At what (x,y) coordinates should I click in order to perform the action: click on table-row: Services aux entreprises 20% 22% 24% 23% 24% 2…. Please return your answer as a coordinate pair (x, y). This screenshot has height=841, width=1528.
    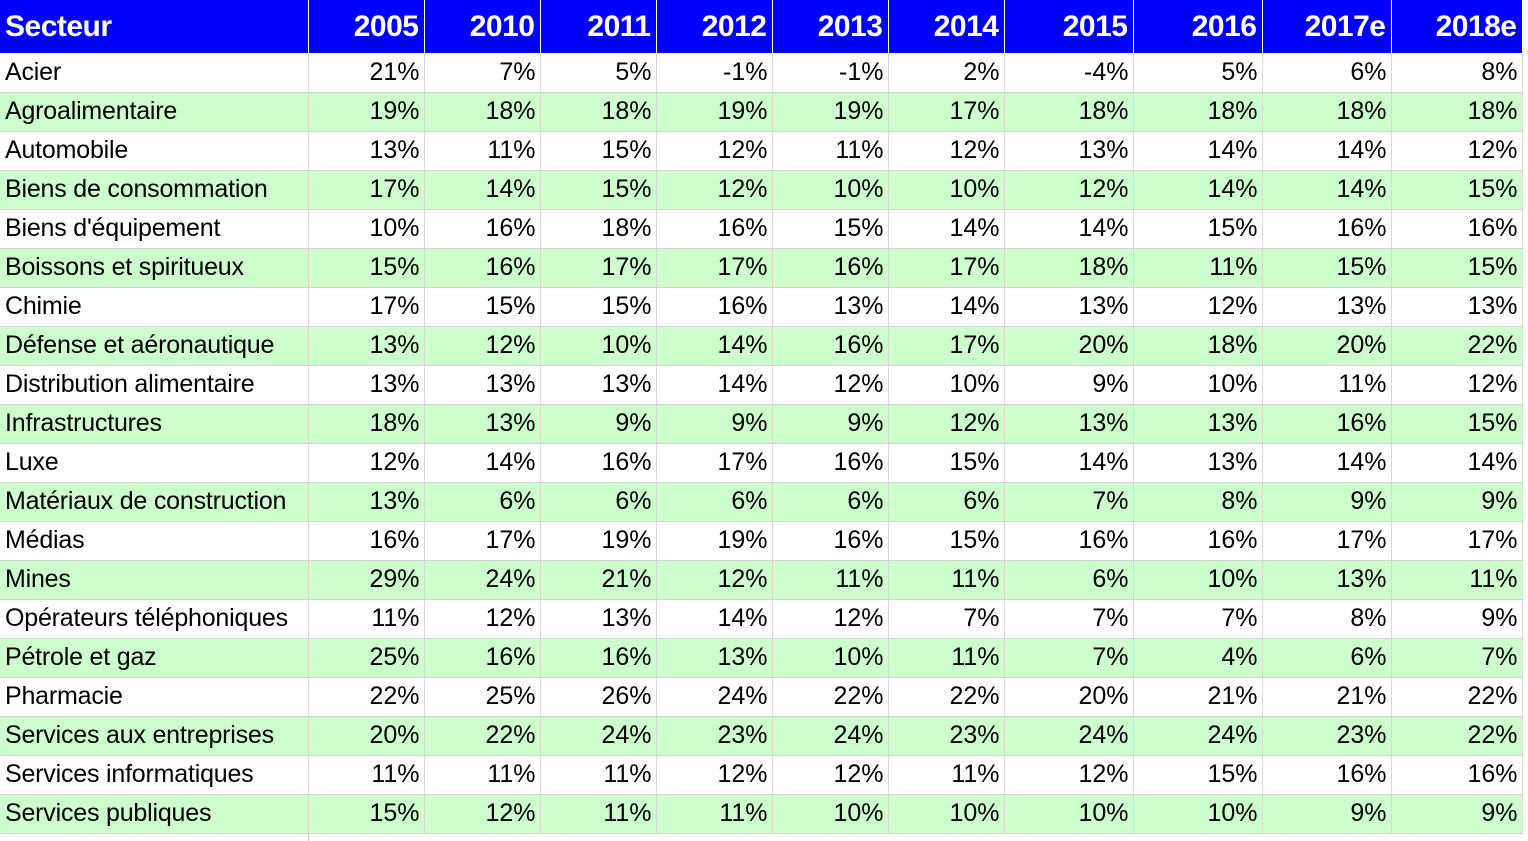
    Looking at the image, I should click on (761, 736).